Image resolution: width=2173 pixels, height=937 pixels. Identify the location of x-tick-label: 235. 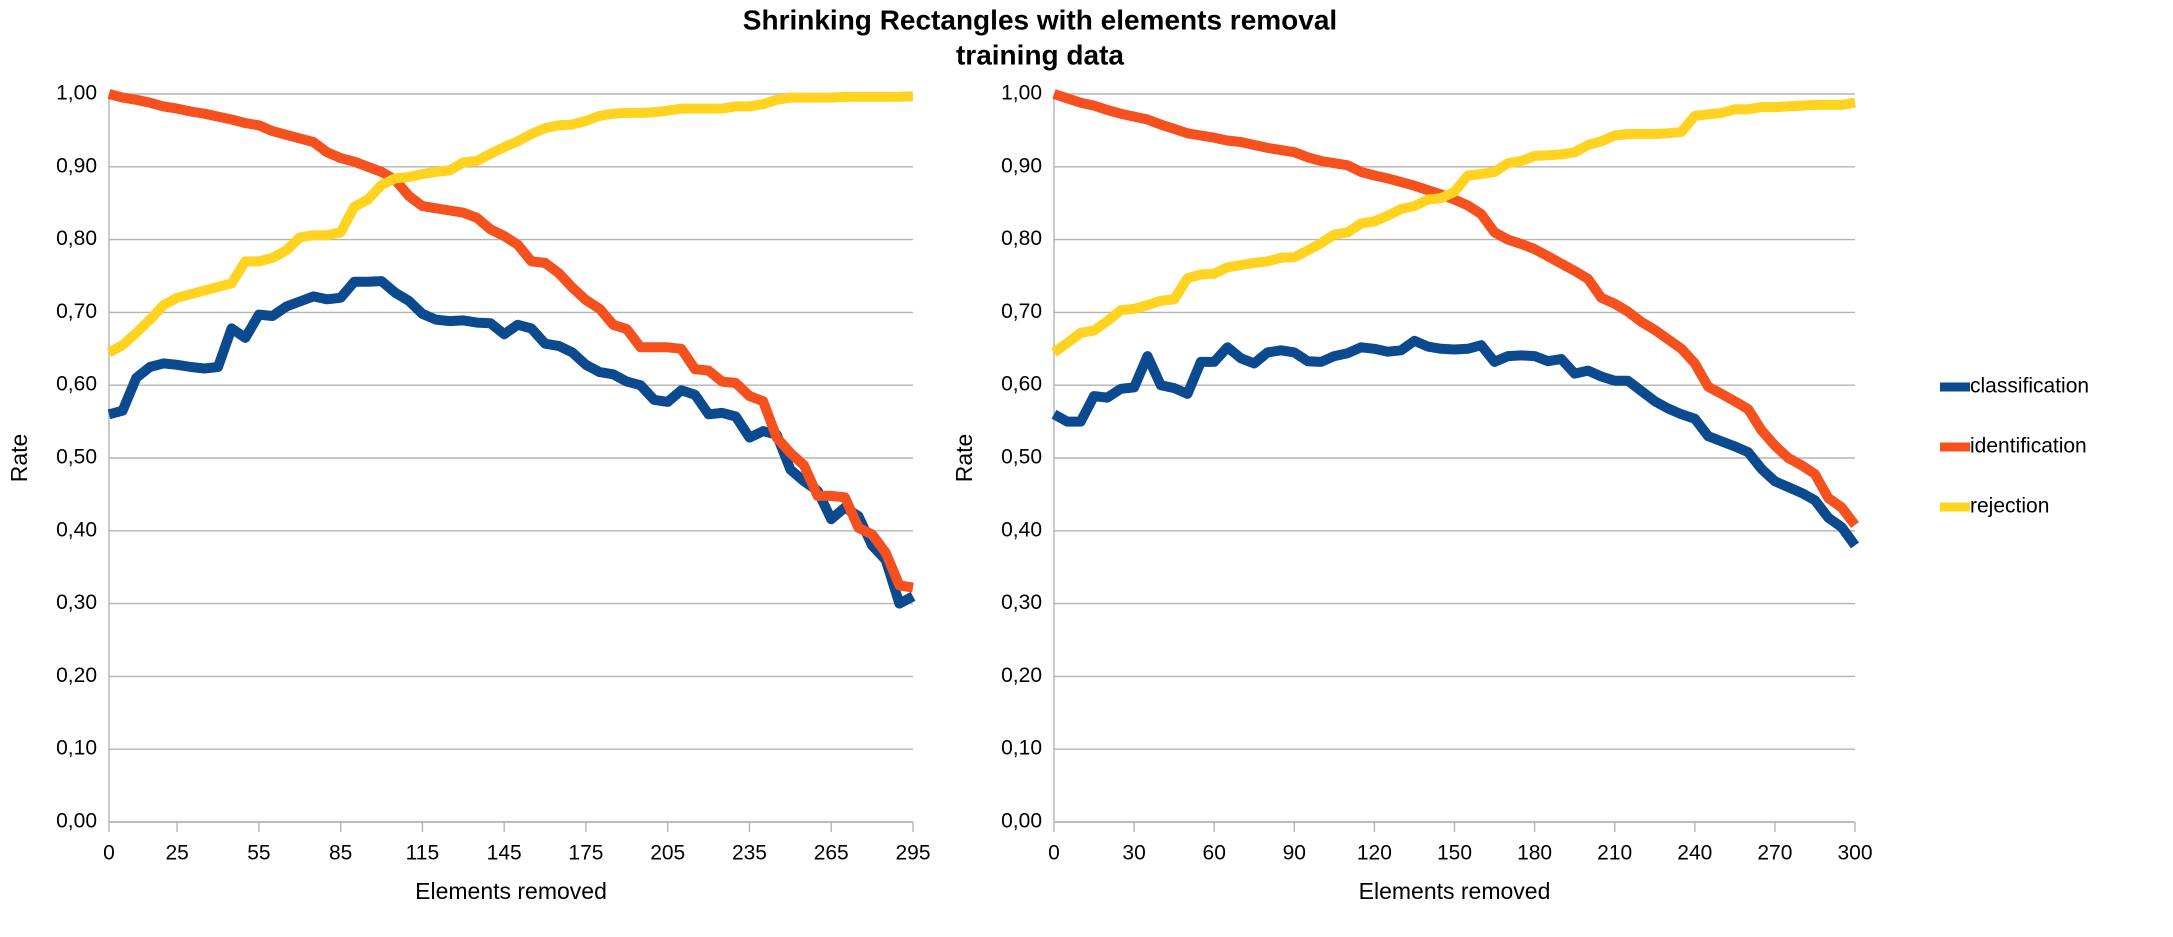
(749, 853).